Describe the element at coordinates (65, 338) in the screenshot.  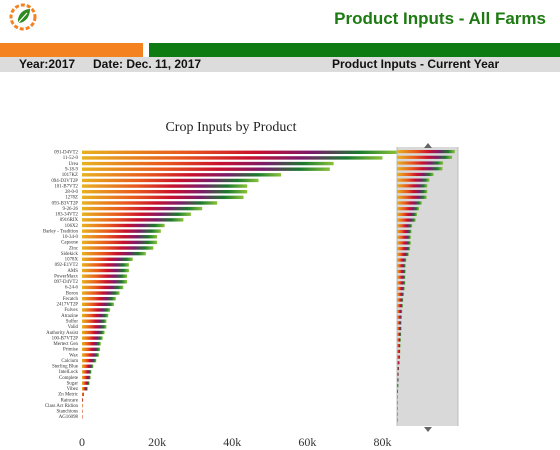
I see `category-label: 100-B7VT2P` at that location.